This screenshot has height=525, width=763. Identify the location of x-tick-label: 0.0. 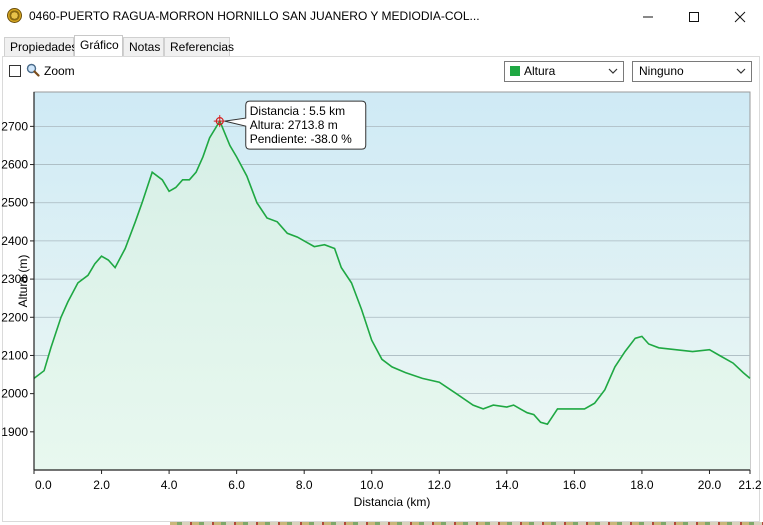
(43, 485).